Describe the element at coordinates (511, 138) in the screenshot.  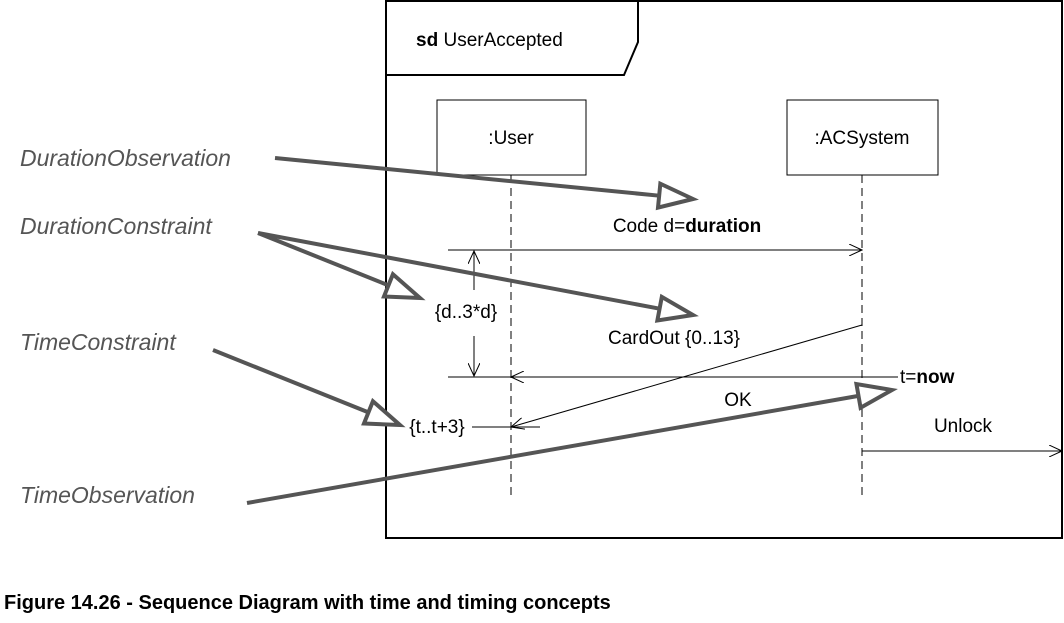
I see `lifeline-user-label: :User` at that location.